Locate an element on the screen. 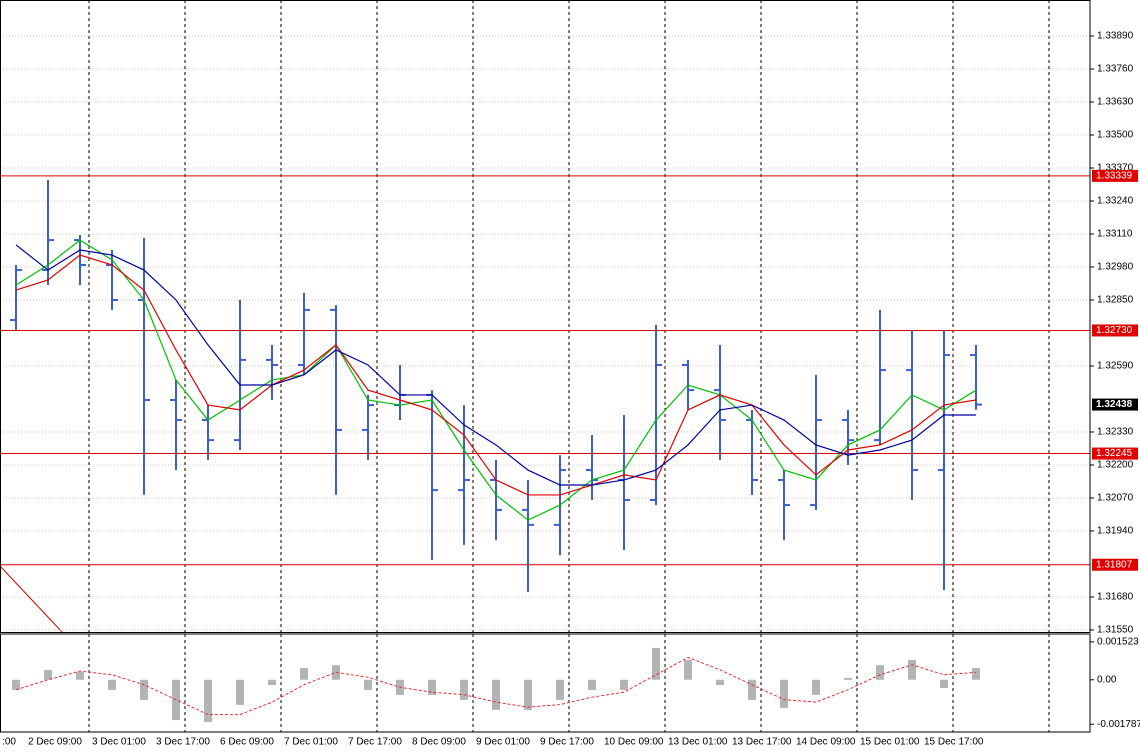 The height and width of the screenshot is (756, 1140). y-tick-label: 1.33630 is located at coordinates (1115, 102).